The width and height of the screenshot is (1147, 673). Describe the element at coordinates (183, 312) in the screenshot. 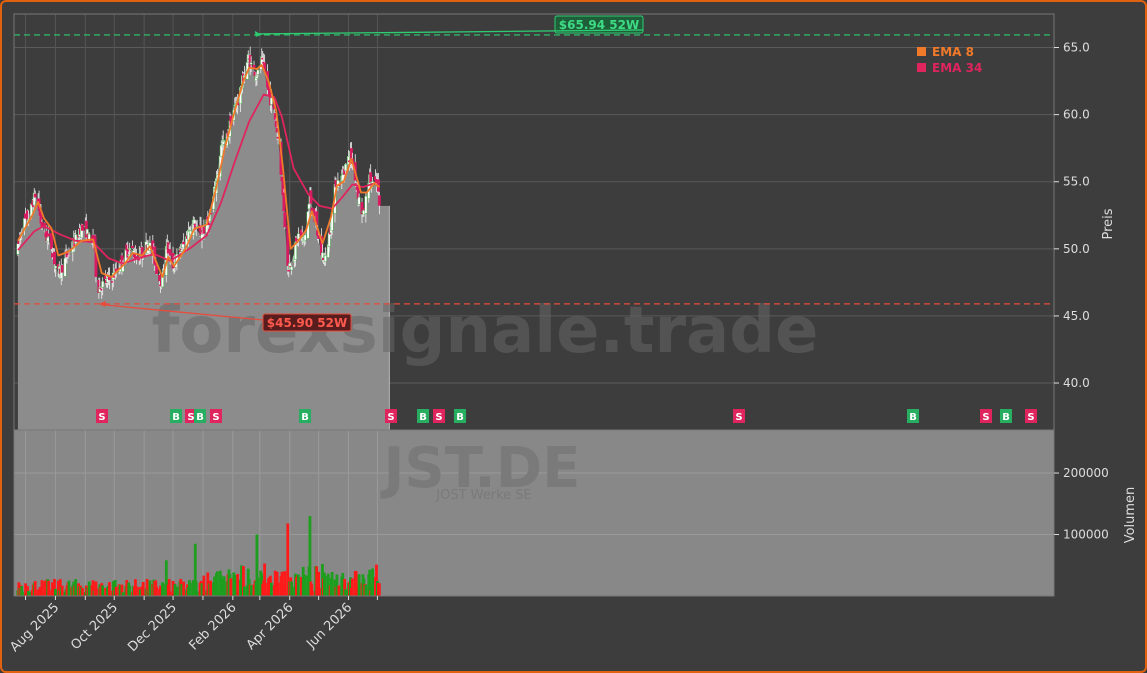

I see `low-52w-arrow` at that location.